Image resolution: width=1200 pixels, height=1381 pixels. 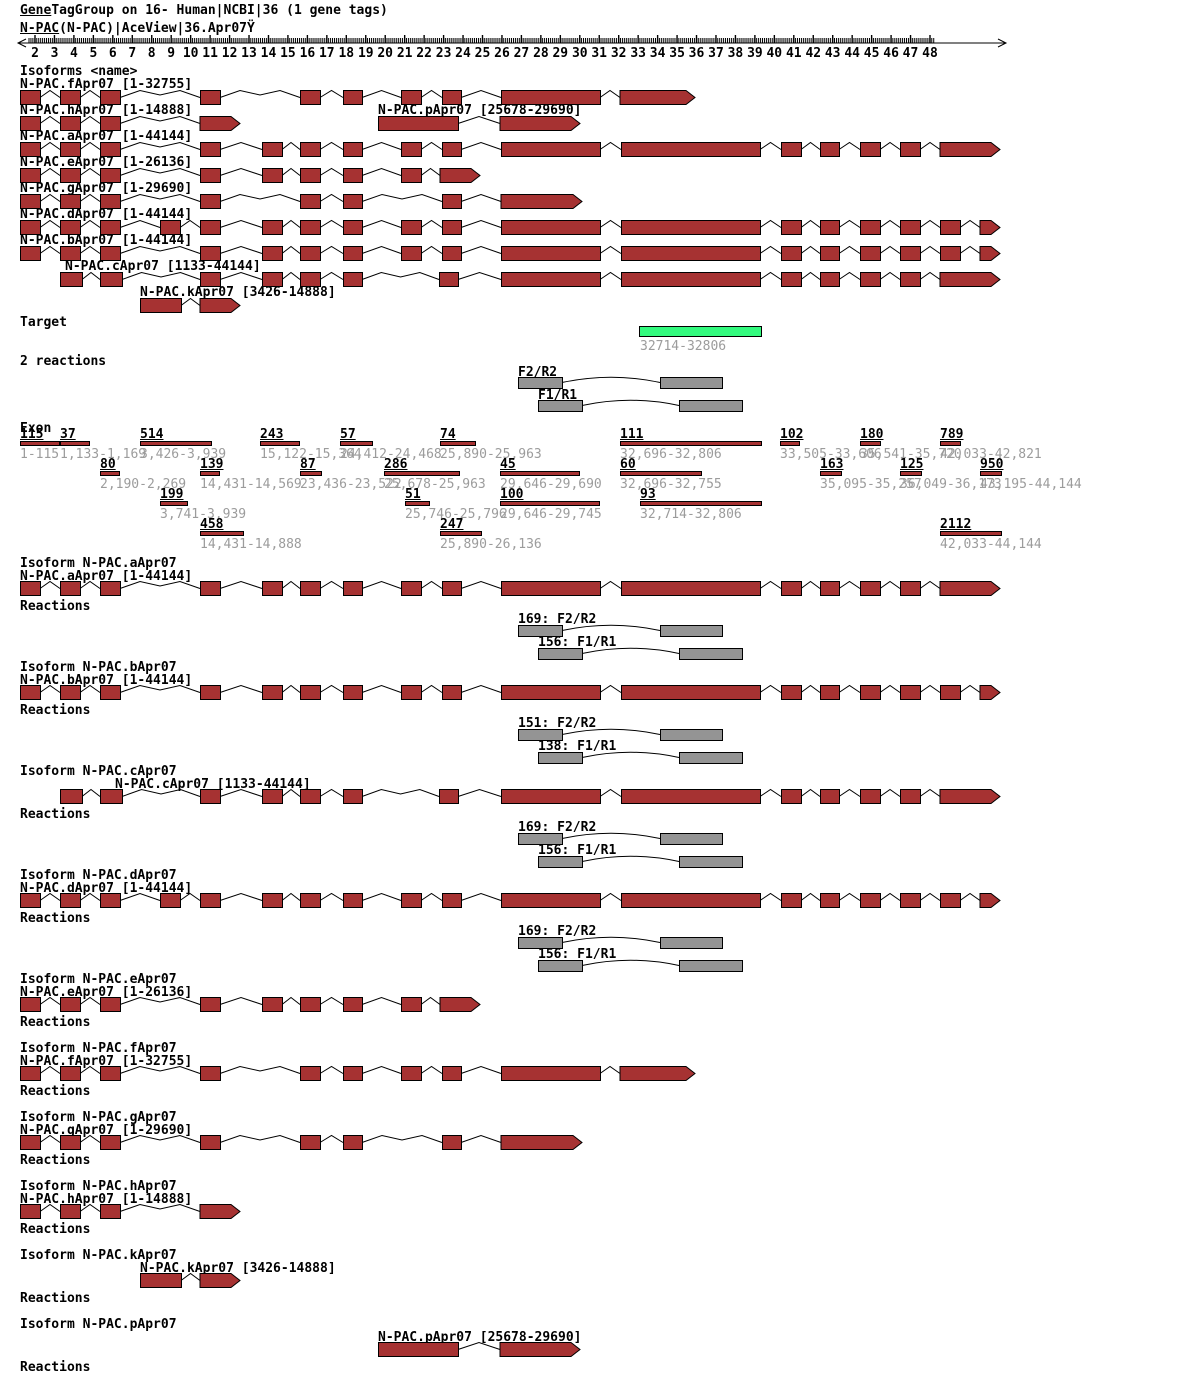 I want to click on exon-length-label: 286, so click(x=396, y=464).